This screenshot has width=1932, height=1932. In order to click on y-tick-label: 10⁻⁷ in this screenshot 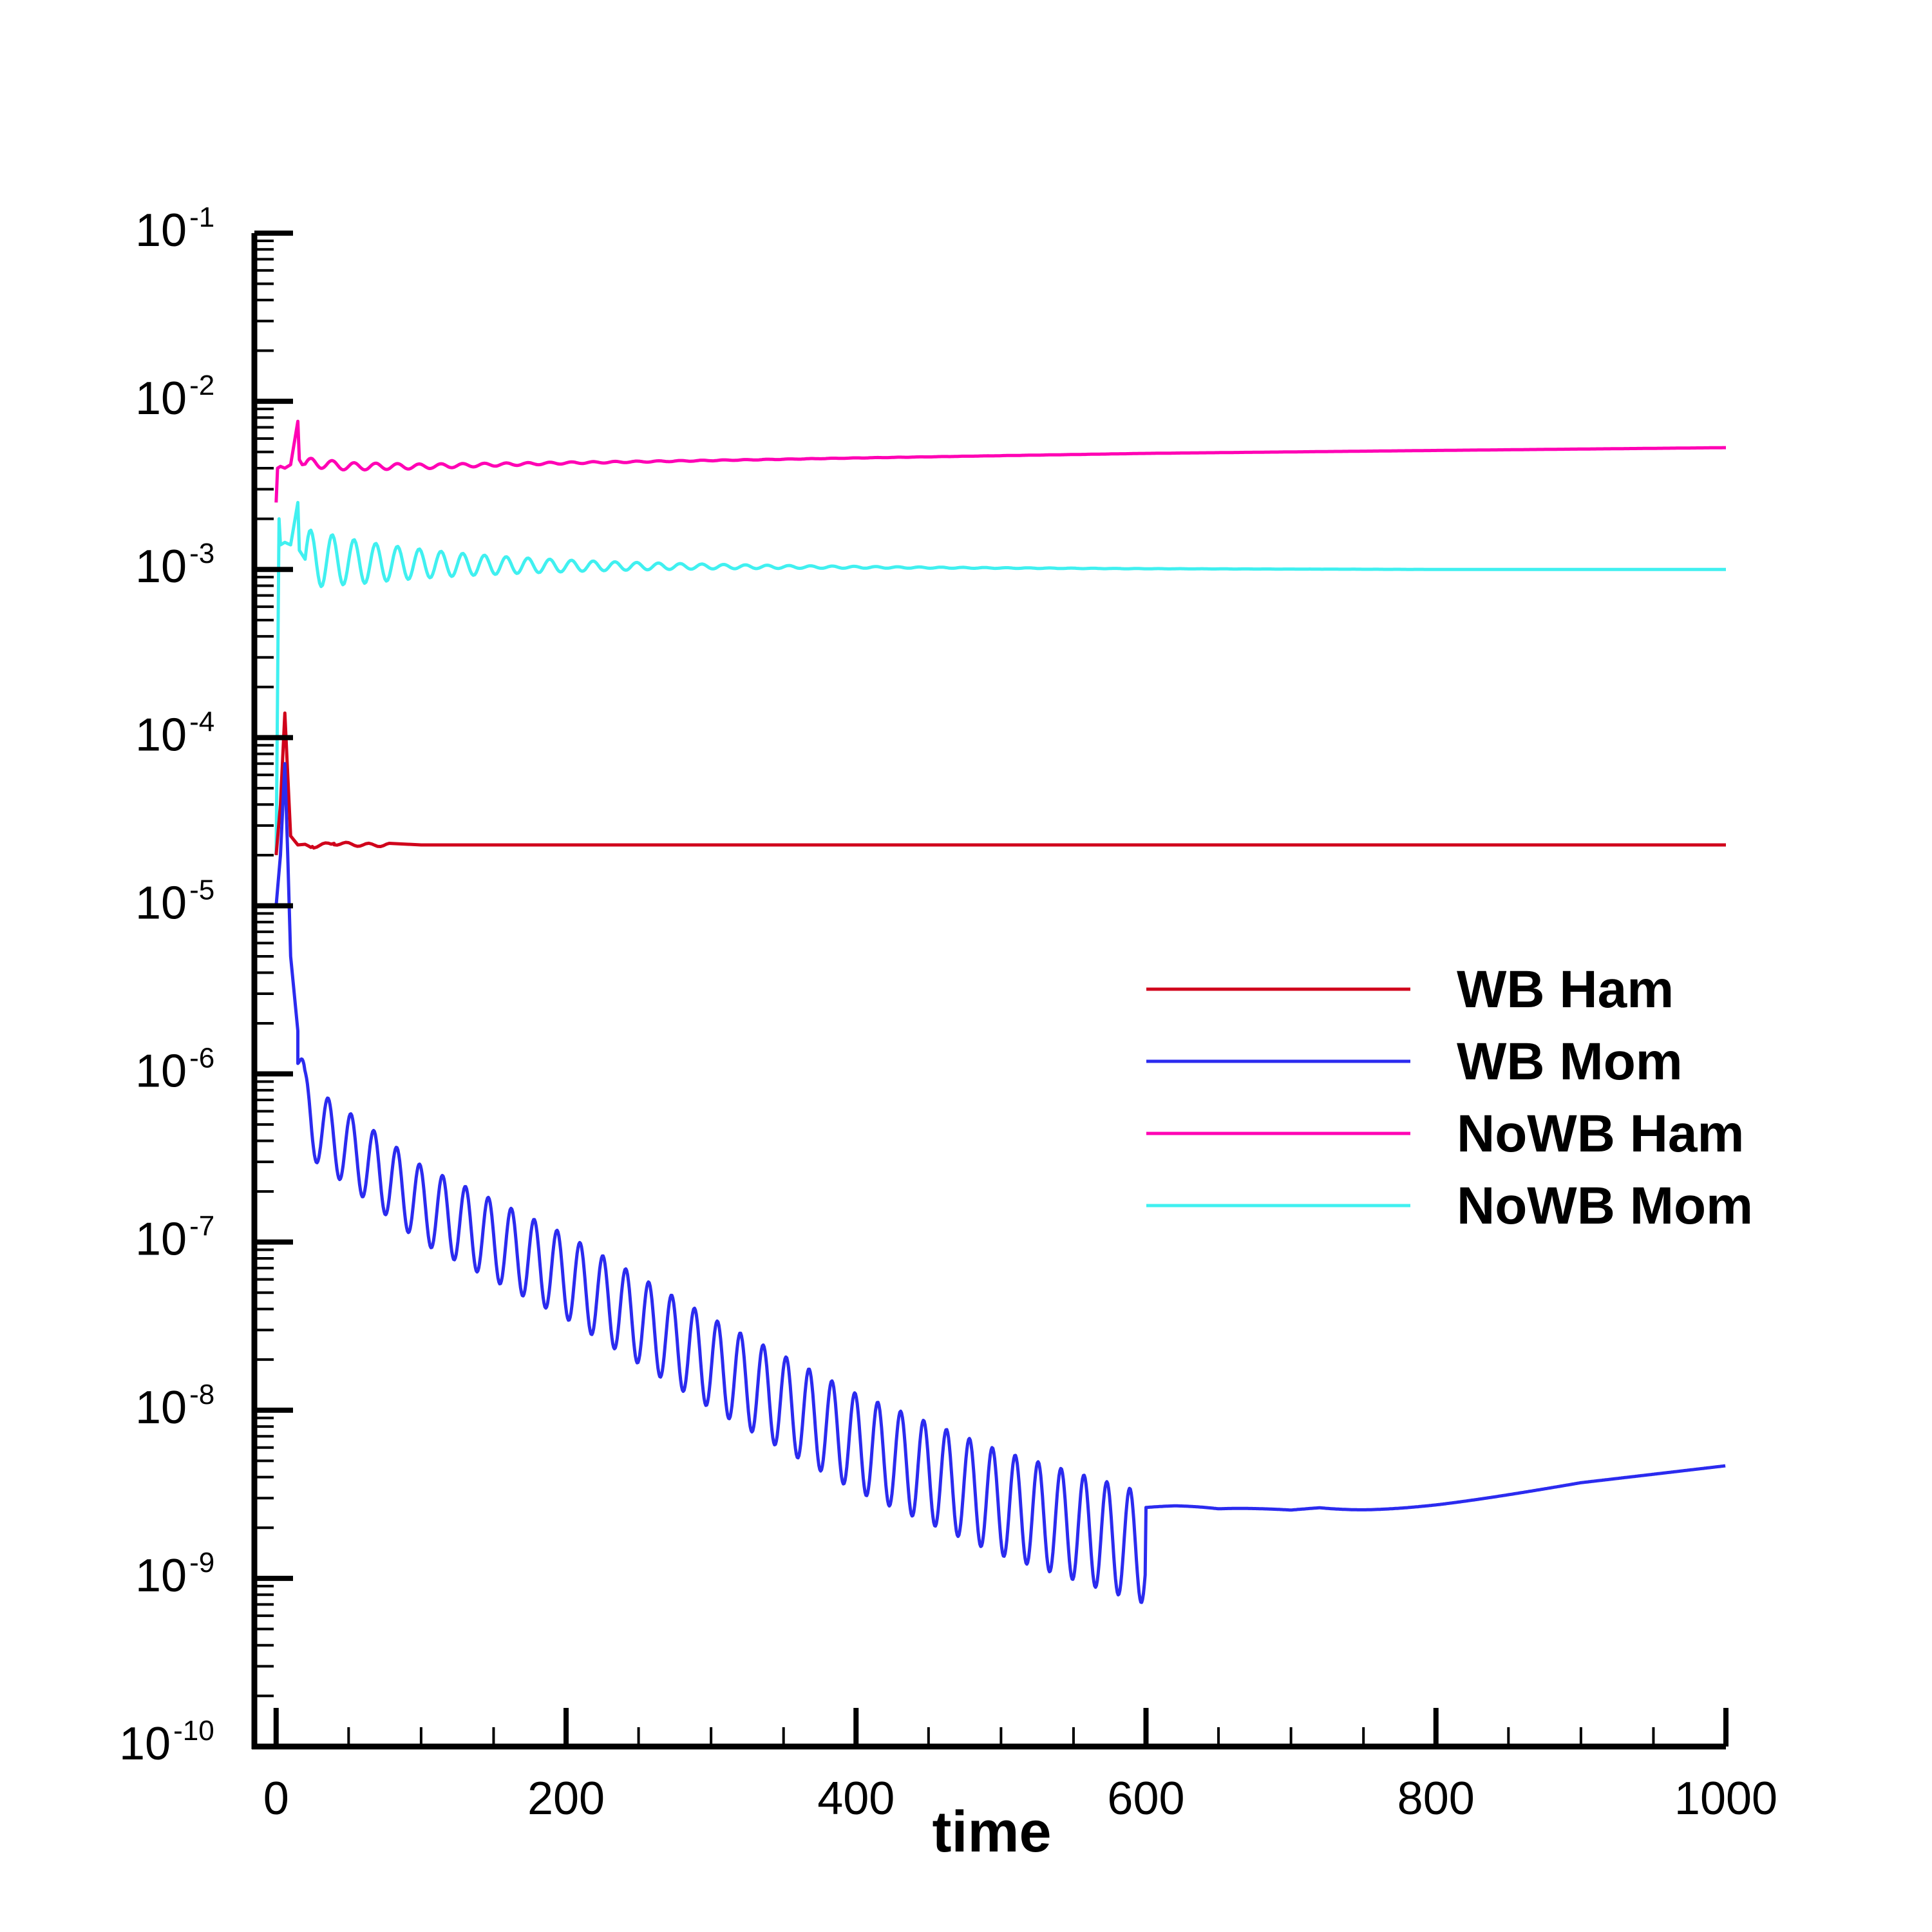, I will do `click(175, 1238)`.